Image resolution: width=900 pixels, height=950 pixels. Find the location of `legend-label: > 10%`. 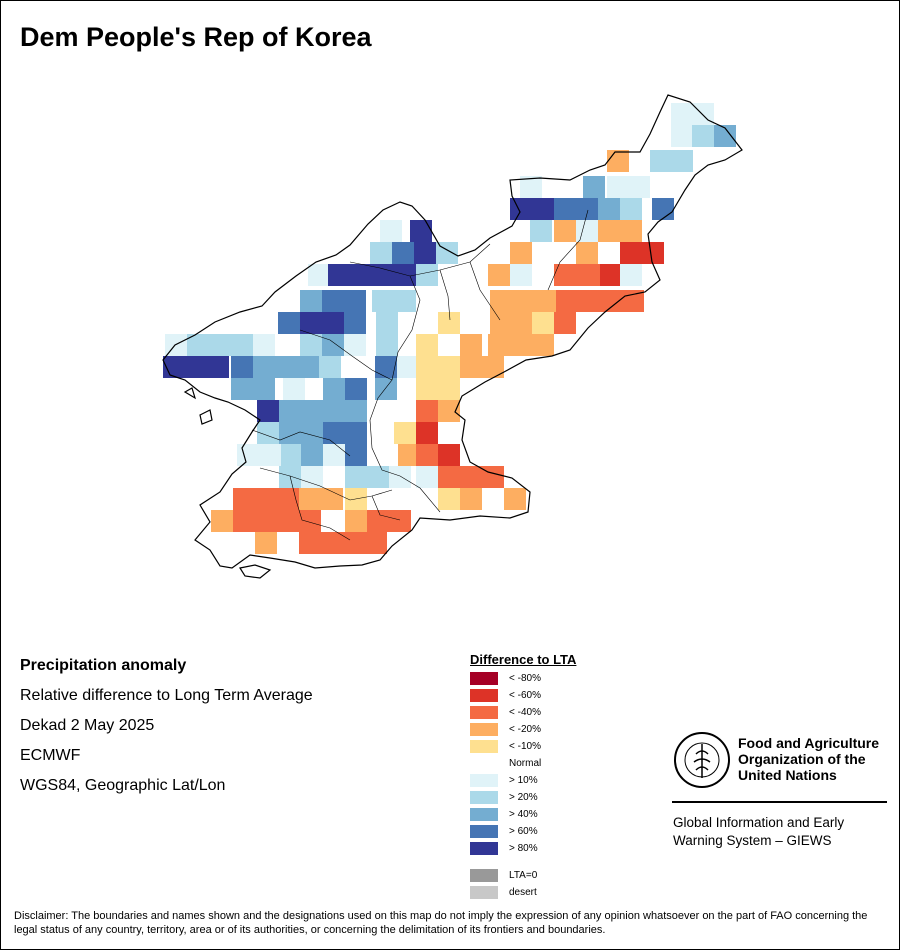

legend-label: > 10% is located at coordinates (523, 780).